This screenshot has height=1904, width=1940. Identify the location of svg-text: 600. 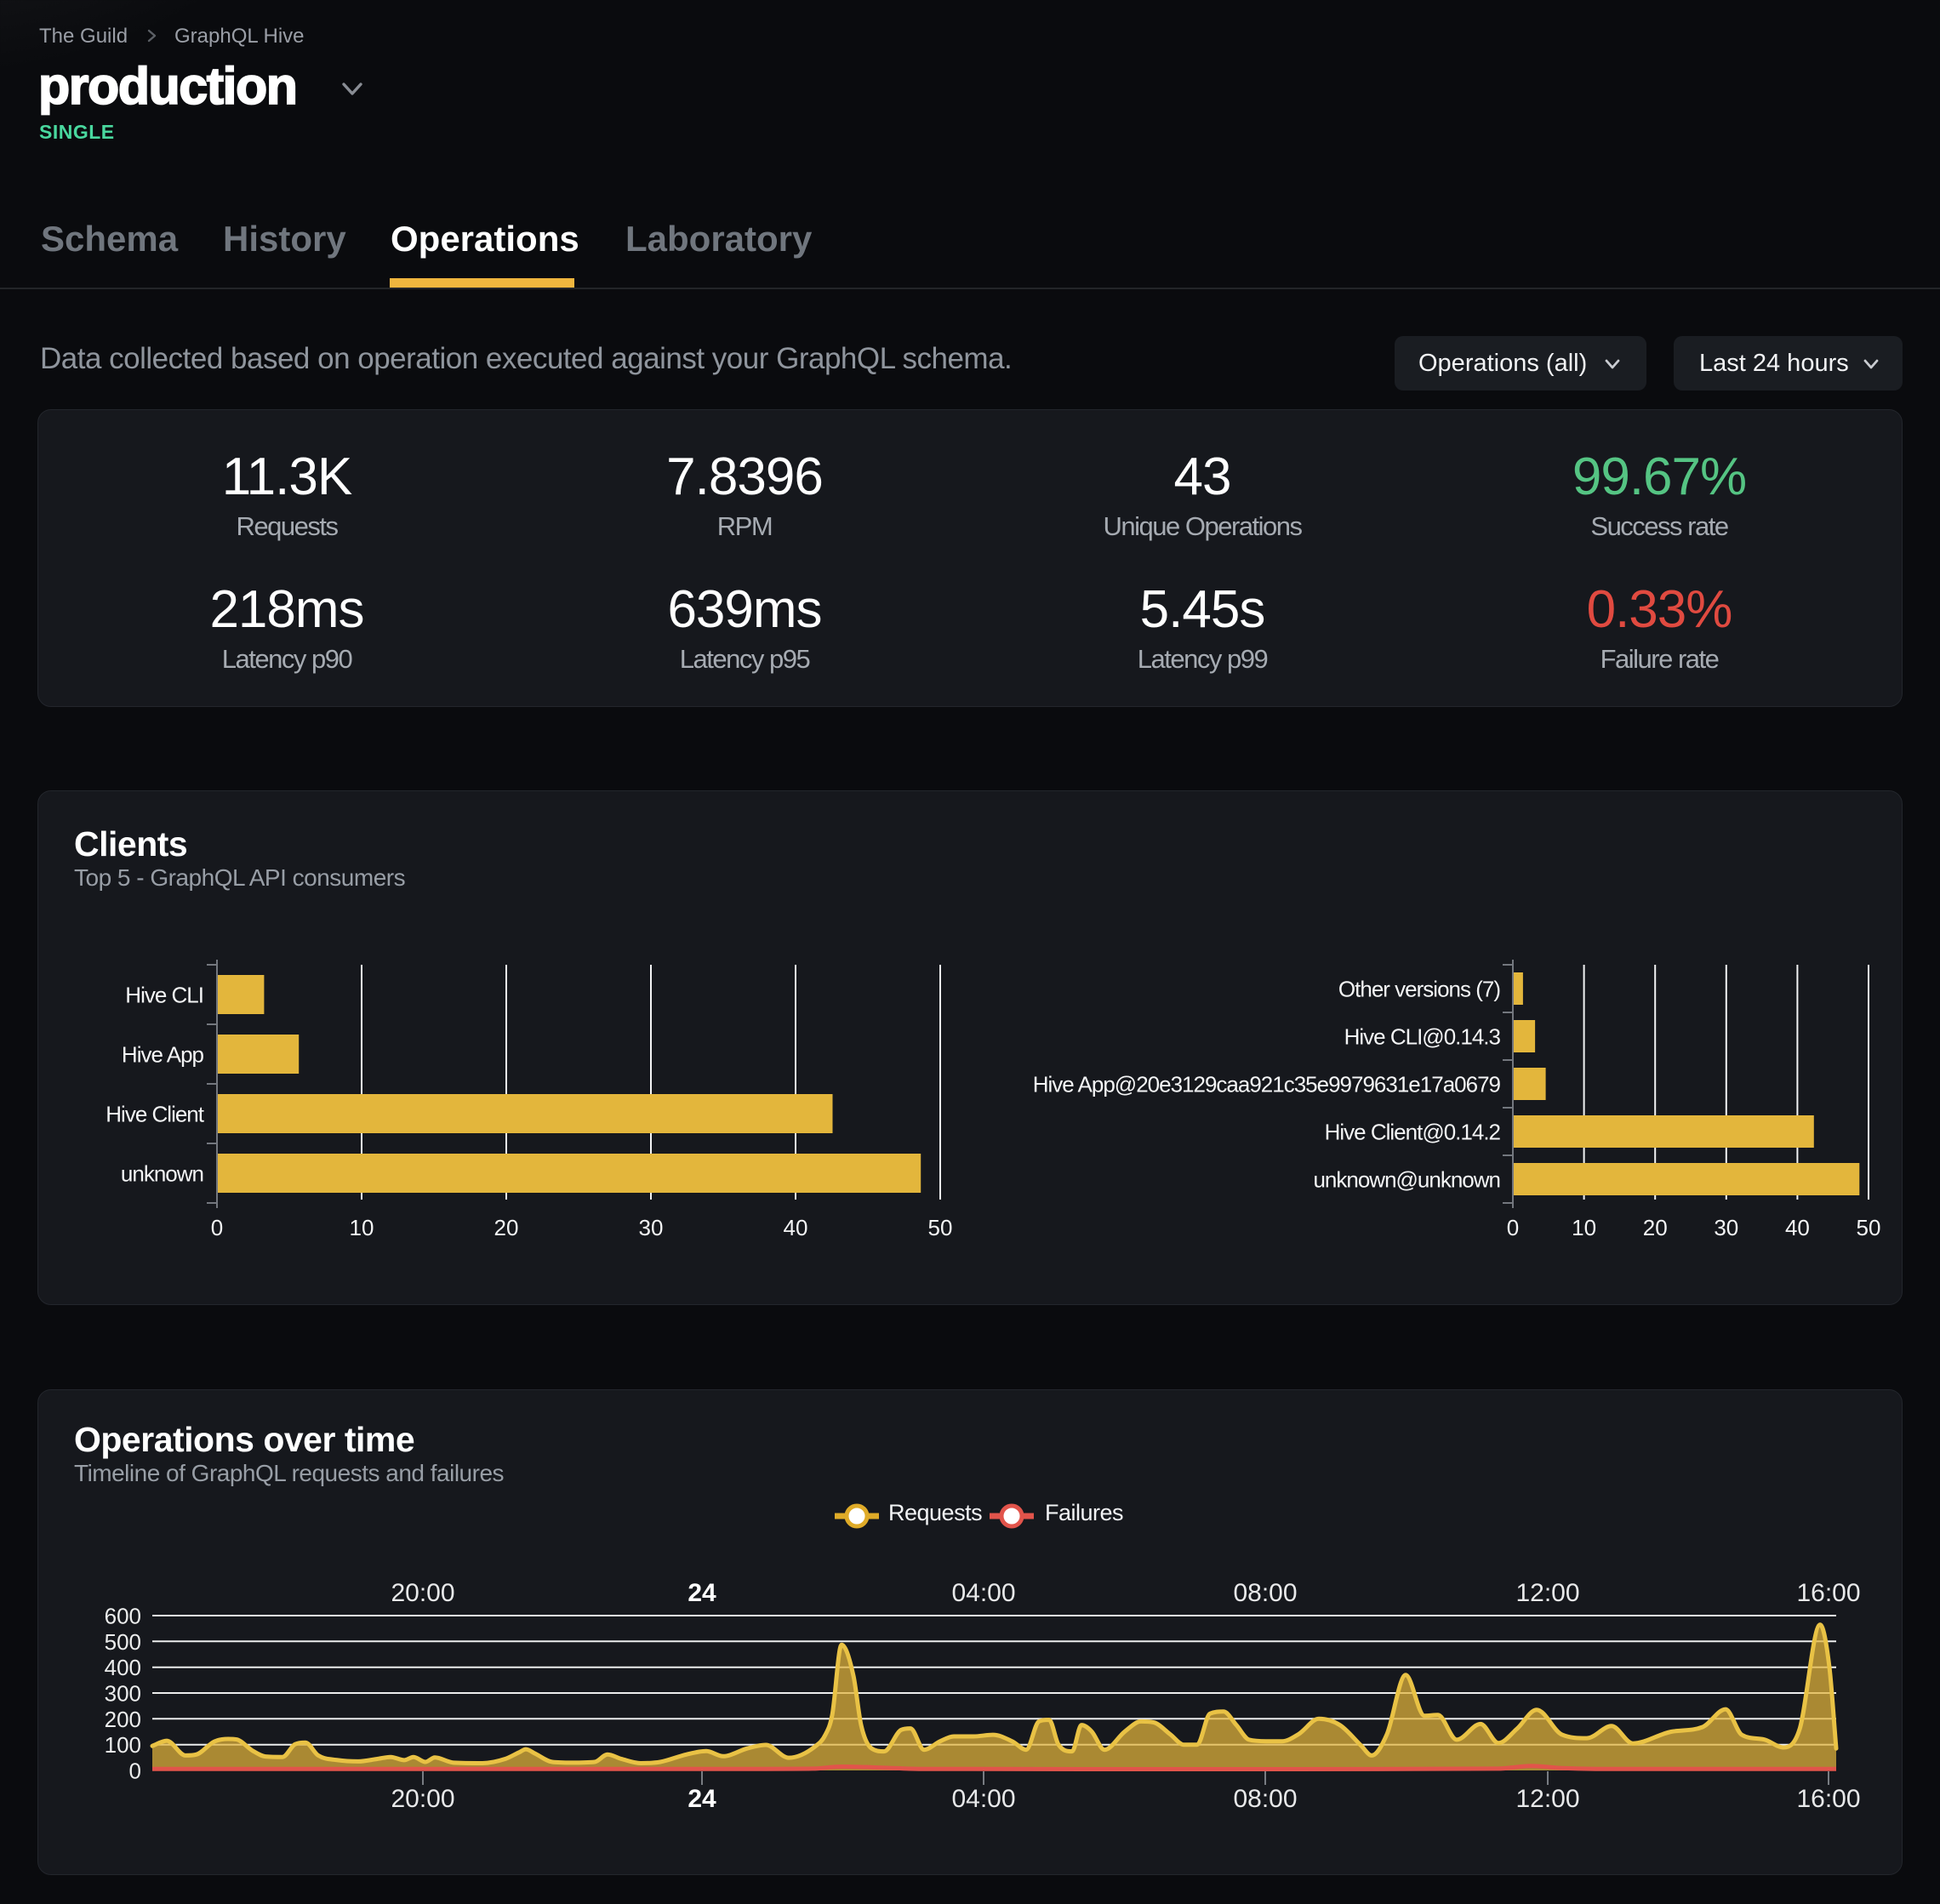
(123, 1617).